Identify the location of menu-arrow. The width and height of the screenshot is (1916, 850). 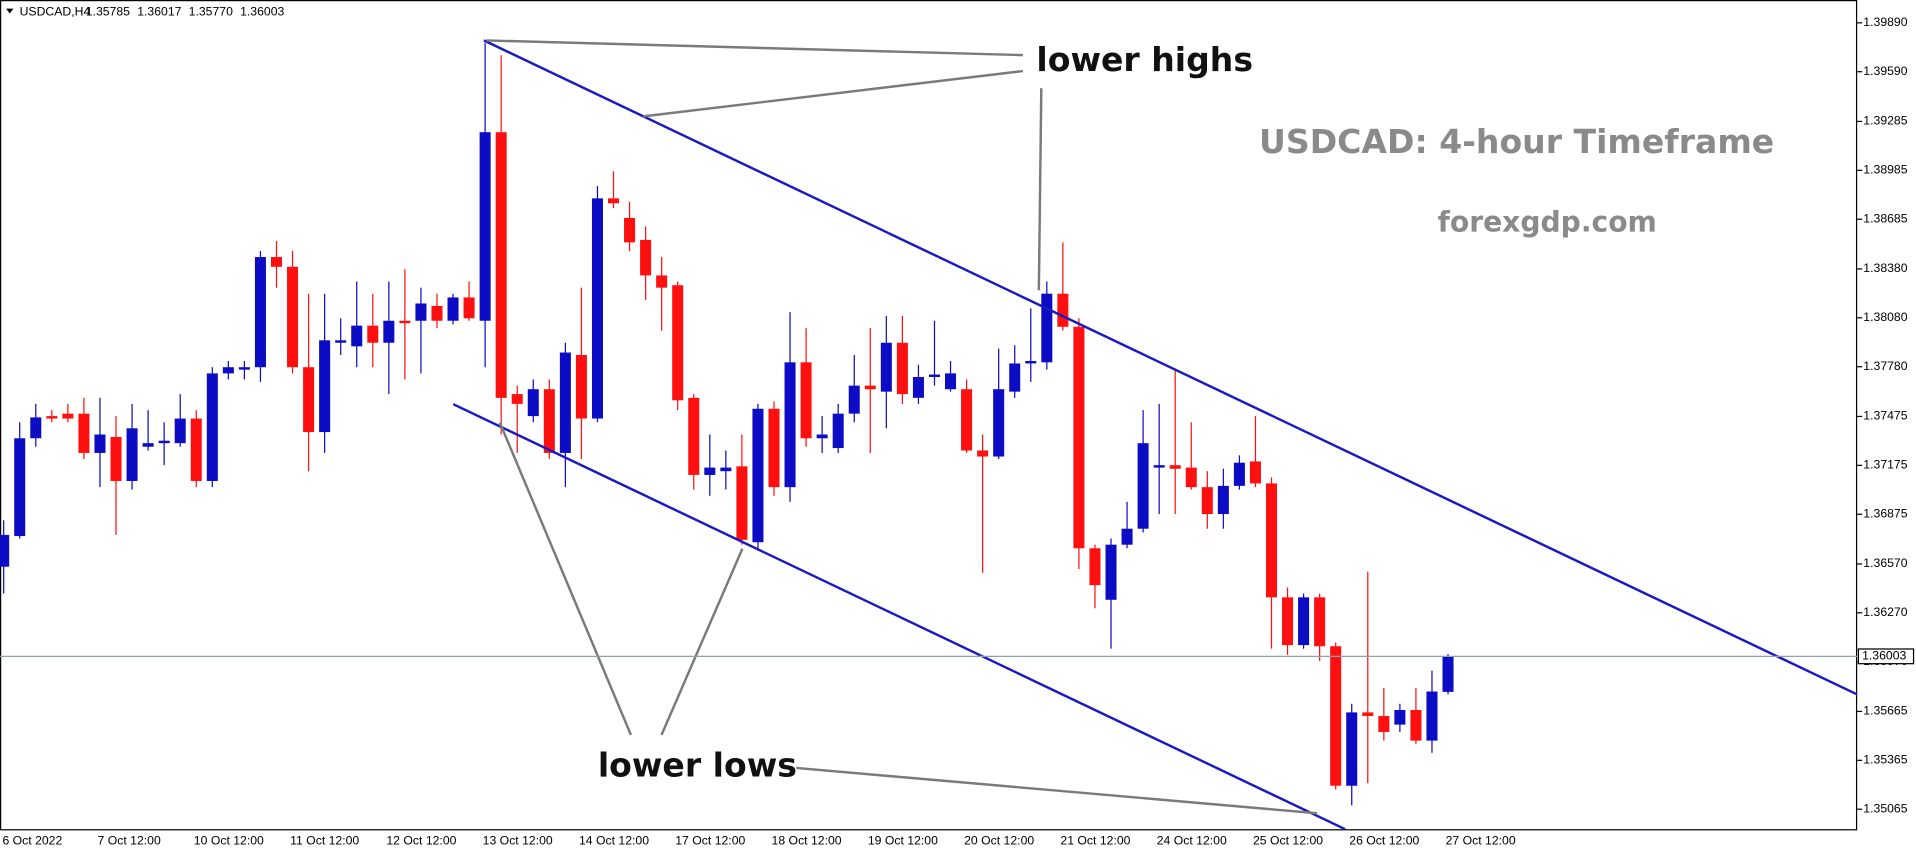
(10, 11).